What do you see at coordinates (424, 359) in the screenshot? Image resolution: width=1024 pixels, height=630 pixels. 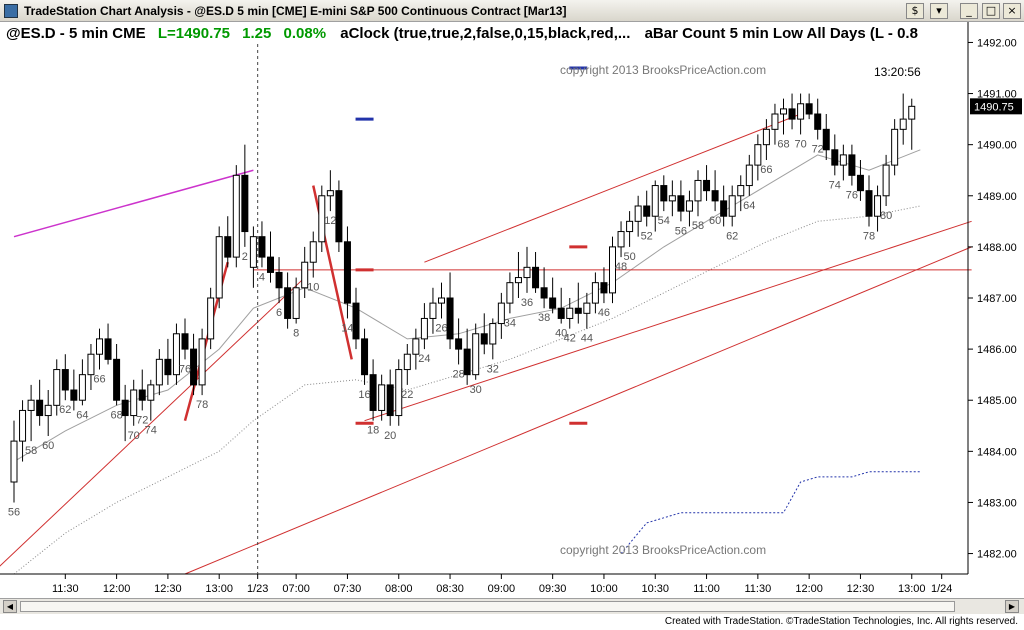 I see `bar-count-label: 24` at bounding box center [424, 359].